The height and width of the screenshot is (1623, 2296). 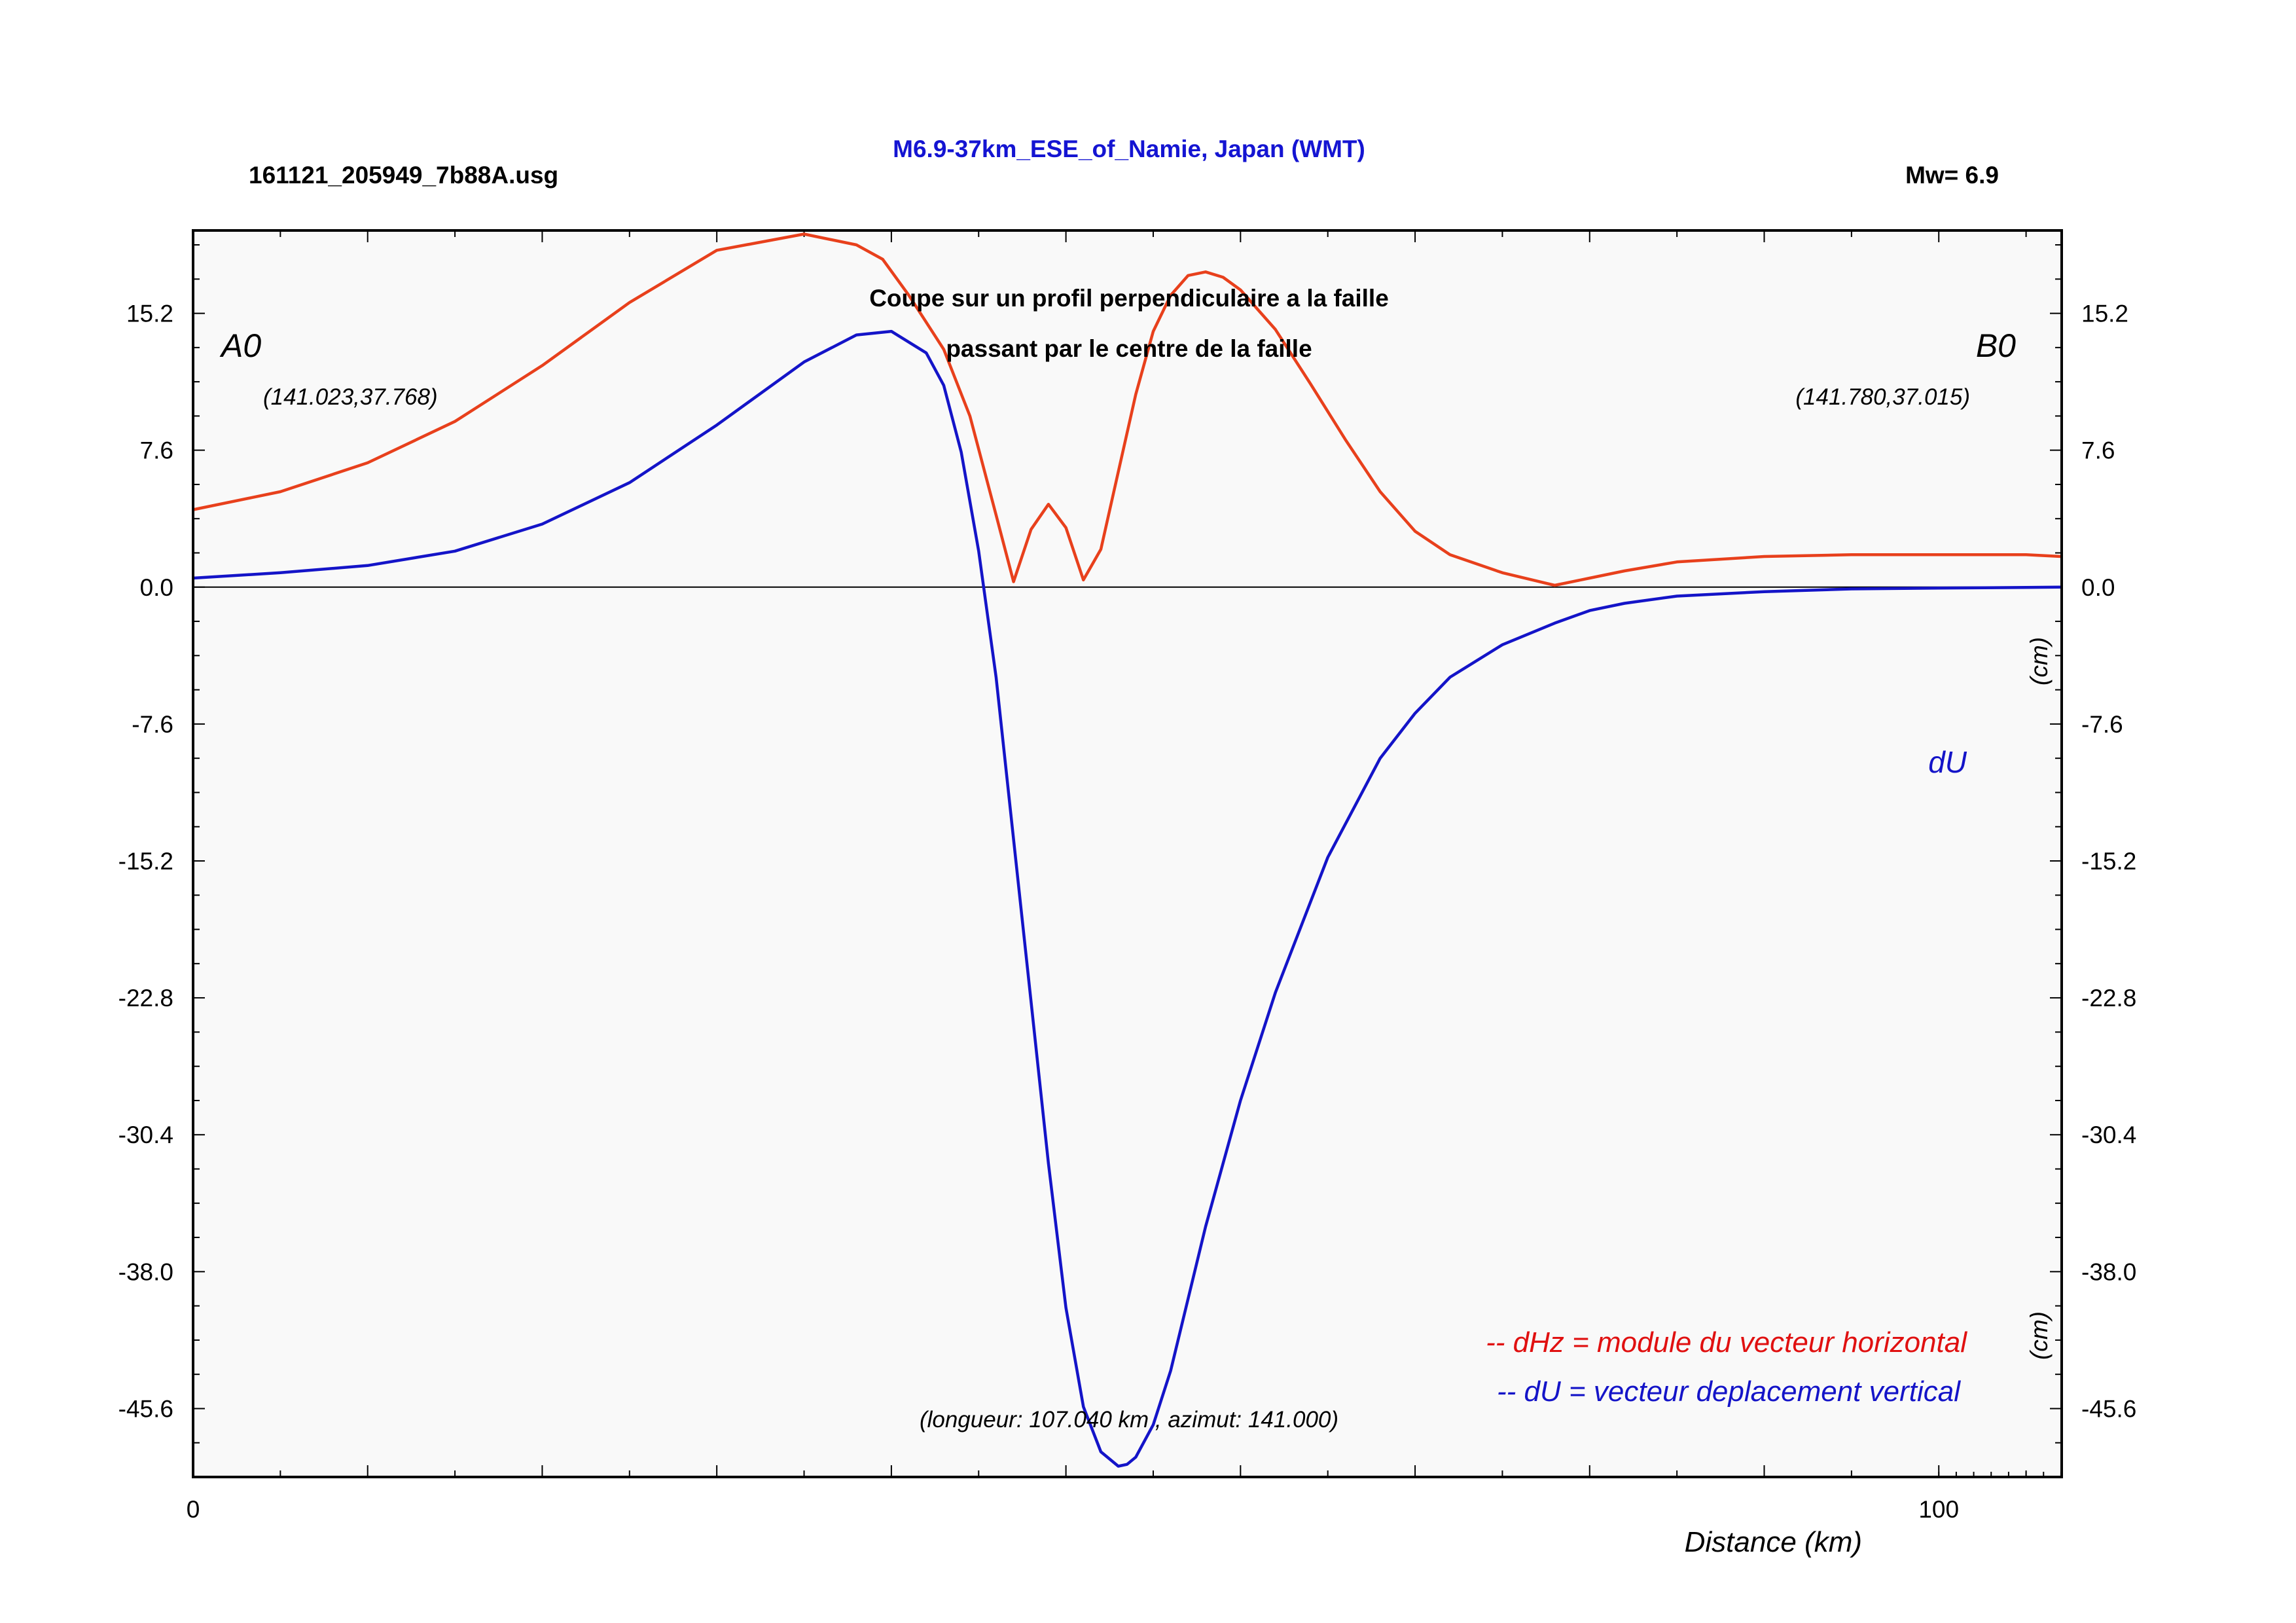 What do you see at coordinates (149, 314) in the screenshot?
I see `y-tick-label-left: 15.2` at bounding box center [149, 314].